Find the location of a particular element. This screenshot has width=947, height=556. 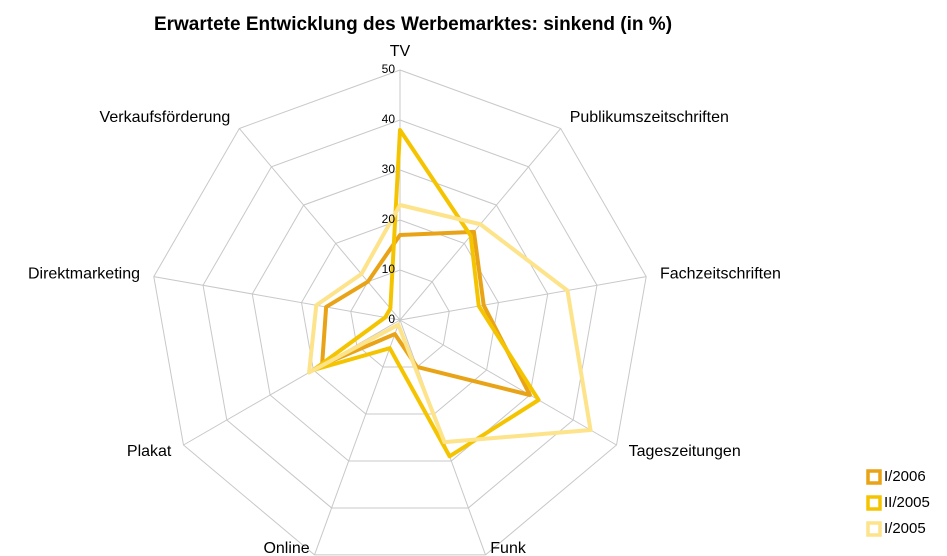

legend-label: I/2005 is located at coordinates (905, 528).